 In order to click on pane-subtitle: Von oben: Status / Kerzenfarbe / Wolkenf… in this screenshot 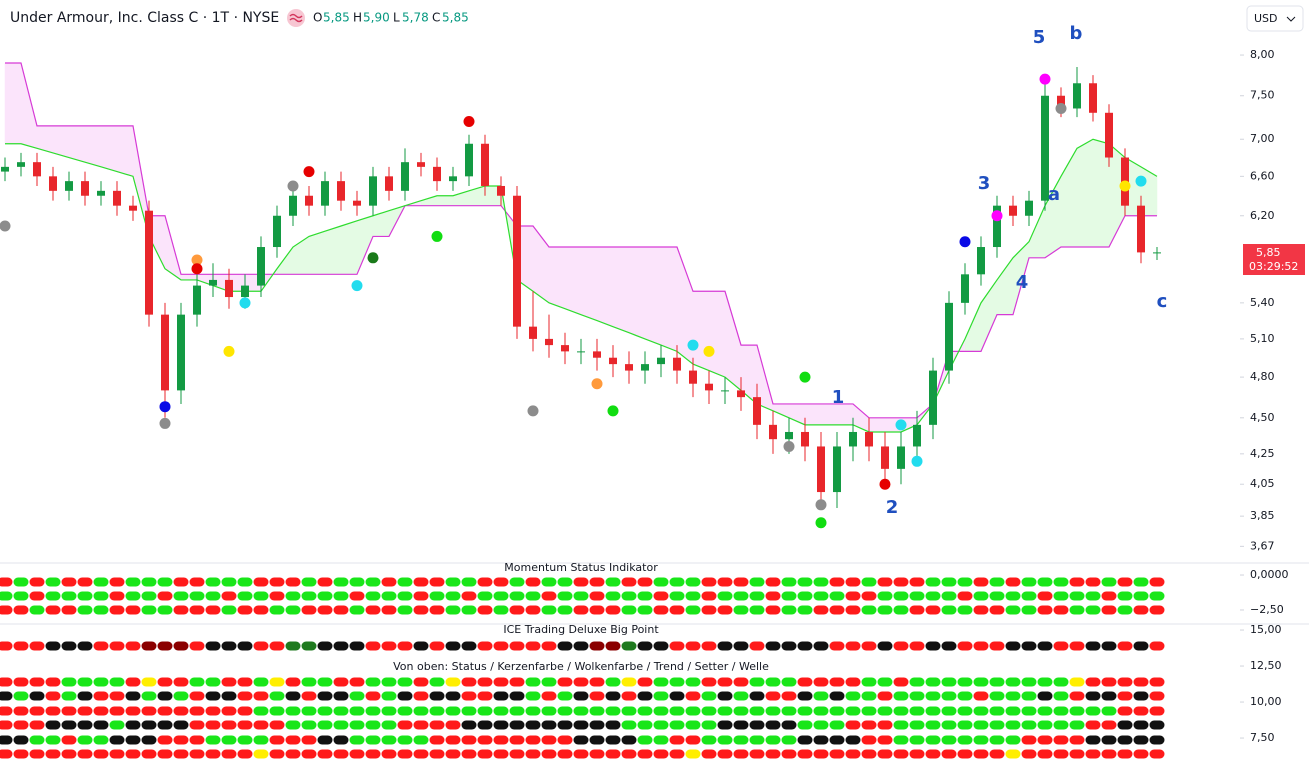, I will do `click(581, 666)`.